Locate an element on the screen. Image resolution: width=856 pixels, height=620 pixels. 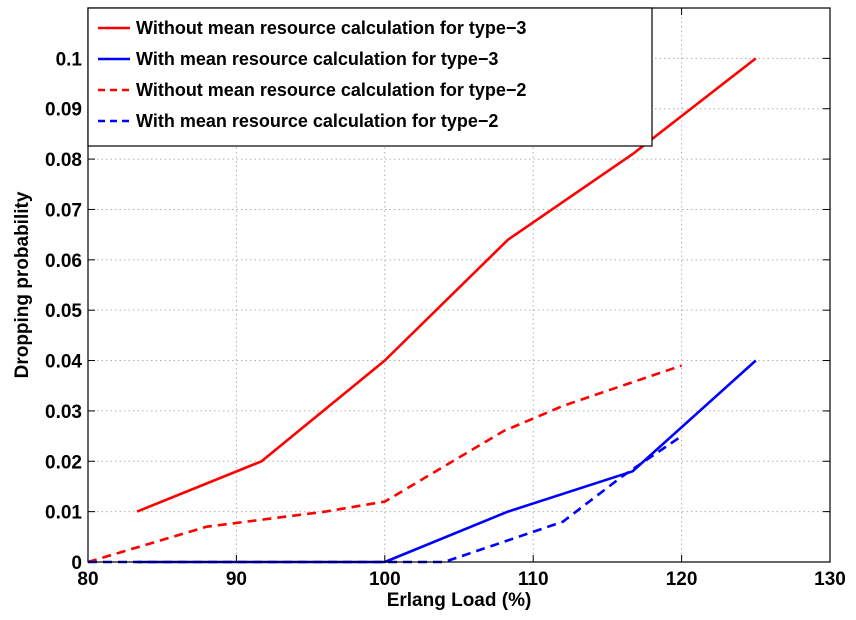
legend-box is located at coordinates (370, 77).